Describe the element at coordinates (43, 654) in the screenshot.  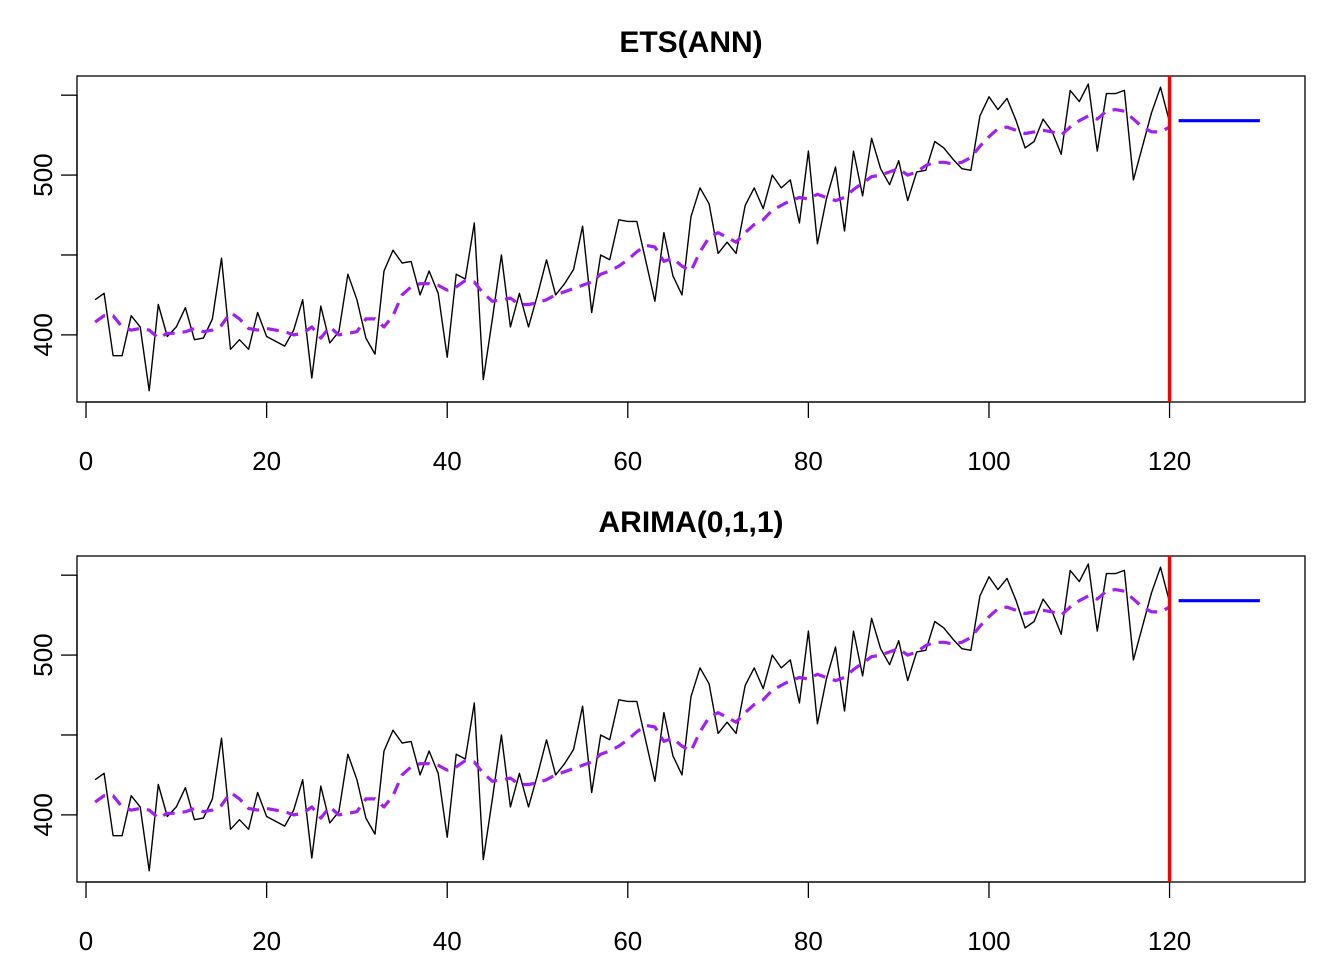
I see `arima-y-tick-label: 500` at that location.